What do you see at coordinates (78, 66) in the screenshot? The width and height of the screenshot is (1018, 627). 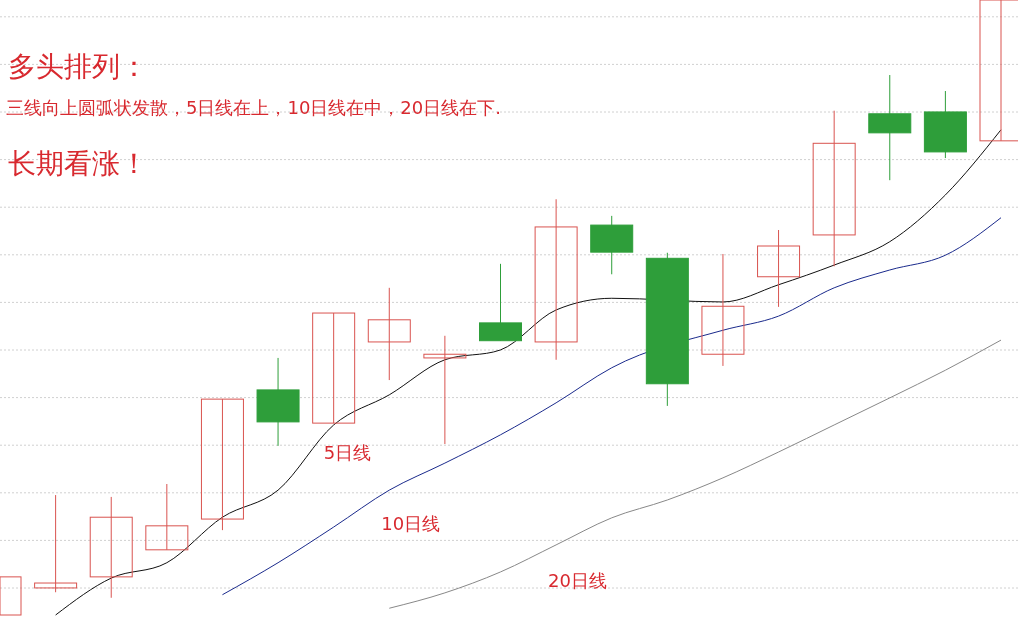 I see `text: 多头排列：` at bounding box center [78, 66].